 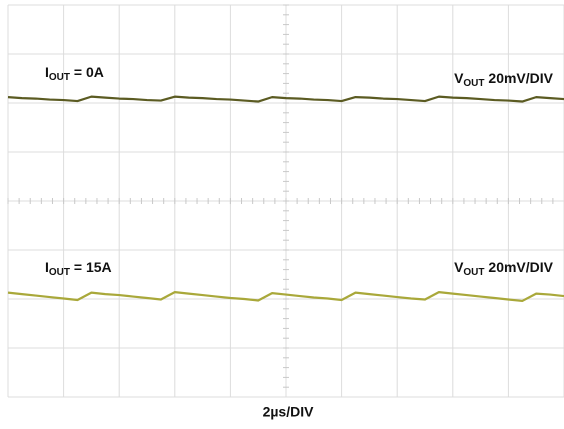 I want to click on annotation: IOUT = 15A, so click(x=78, y=268).